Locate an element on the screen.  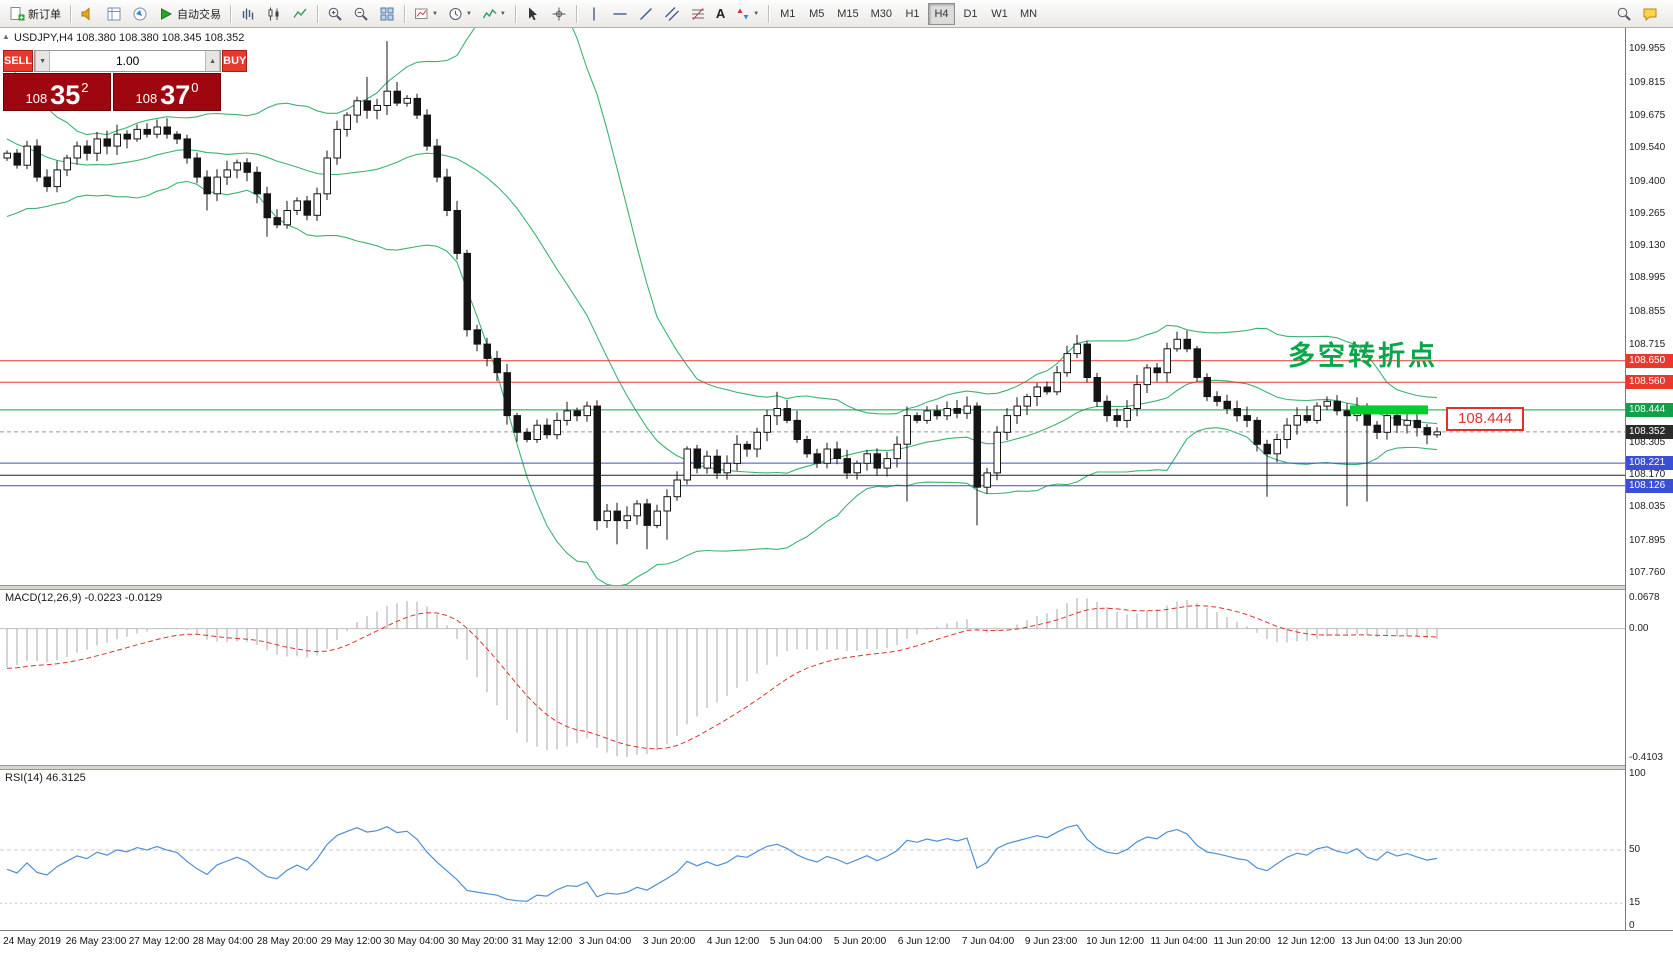
timeframe-h4-button: H4 is located at coordinates (942, 13).